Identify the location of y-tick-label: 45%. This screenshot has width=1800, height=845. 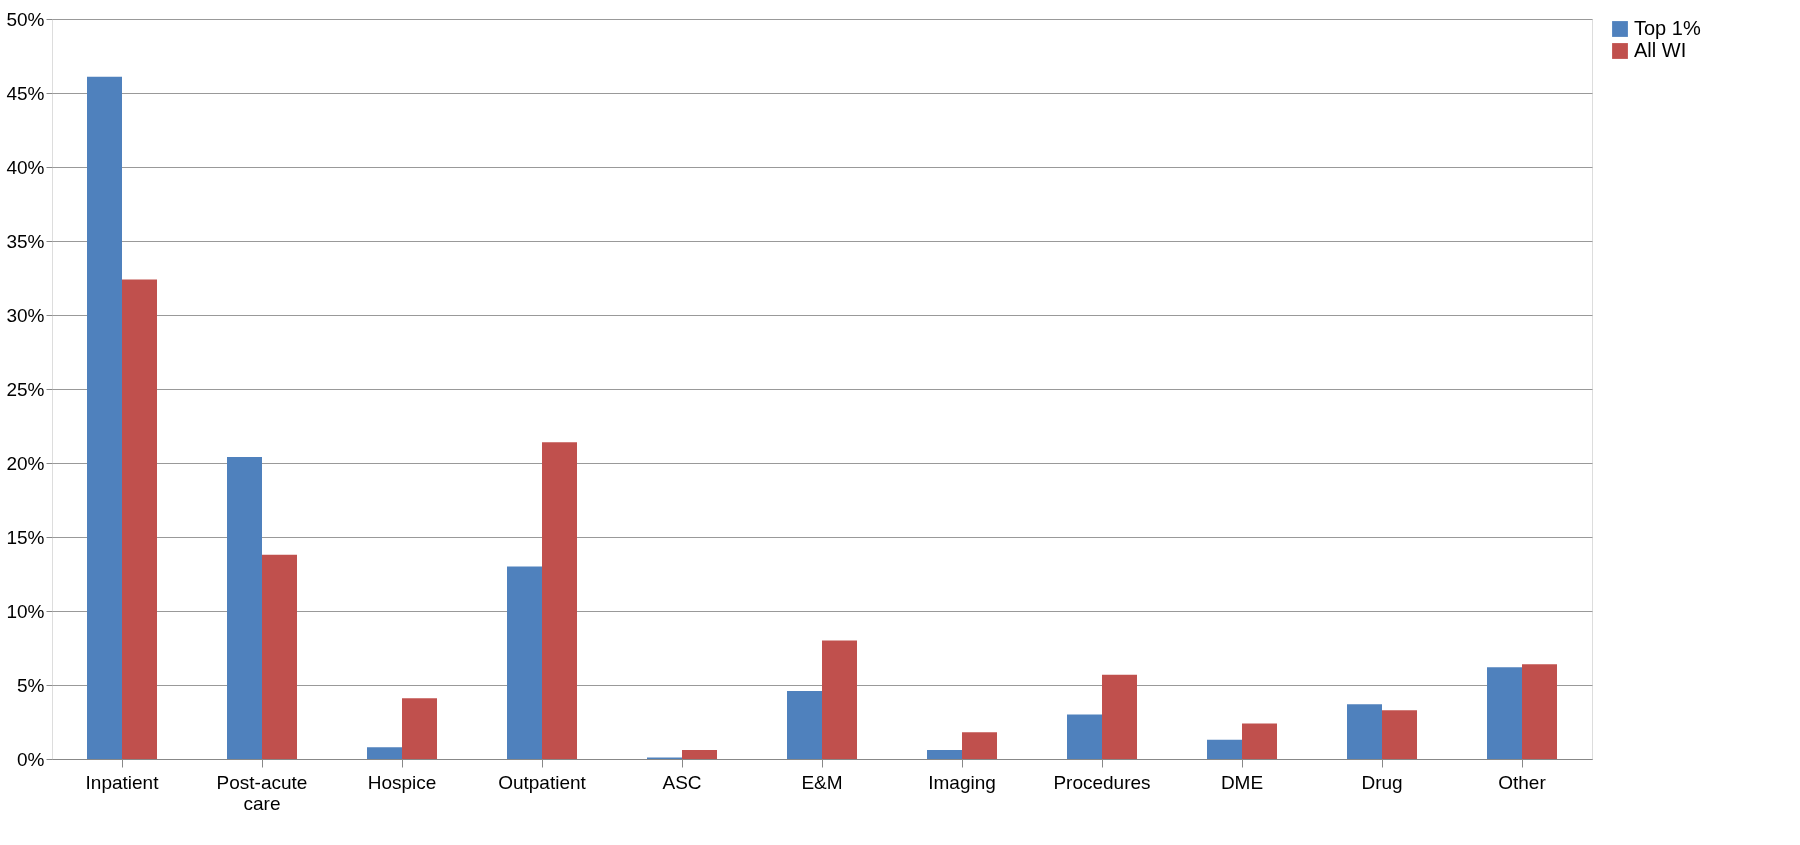
(25, 93).